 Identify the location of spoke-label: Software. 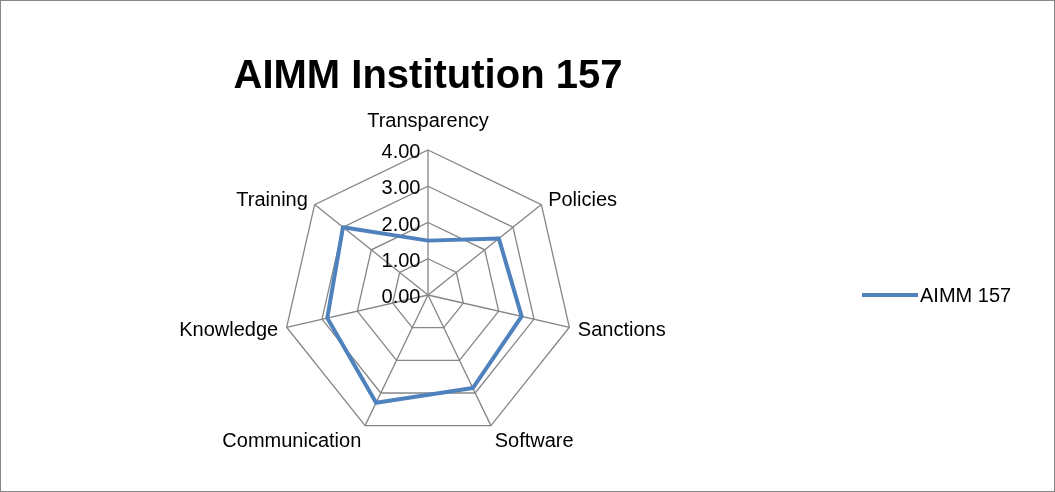
(534, 440).